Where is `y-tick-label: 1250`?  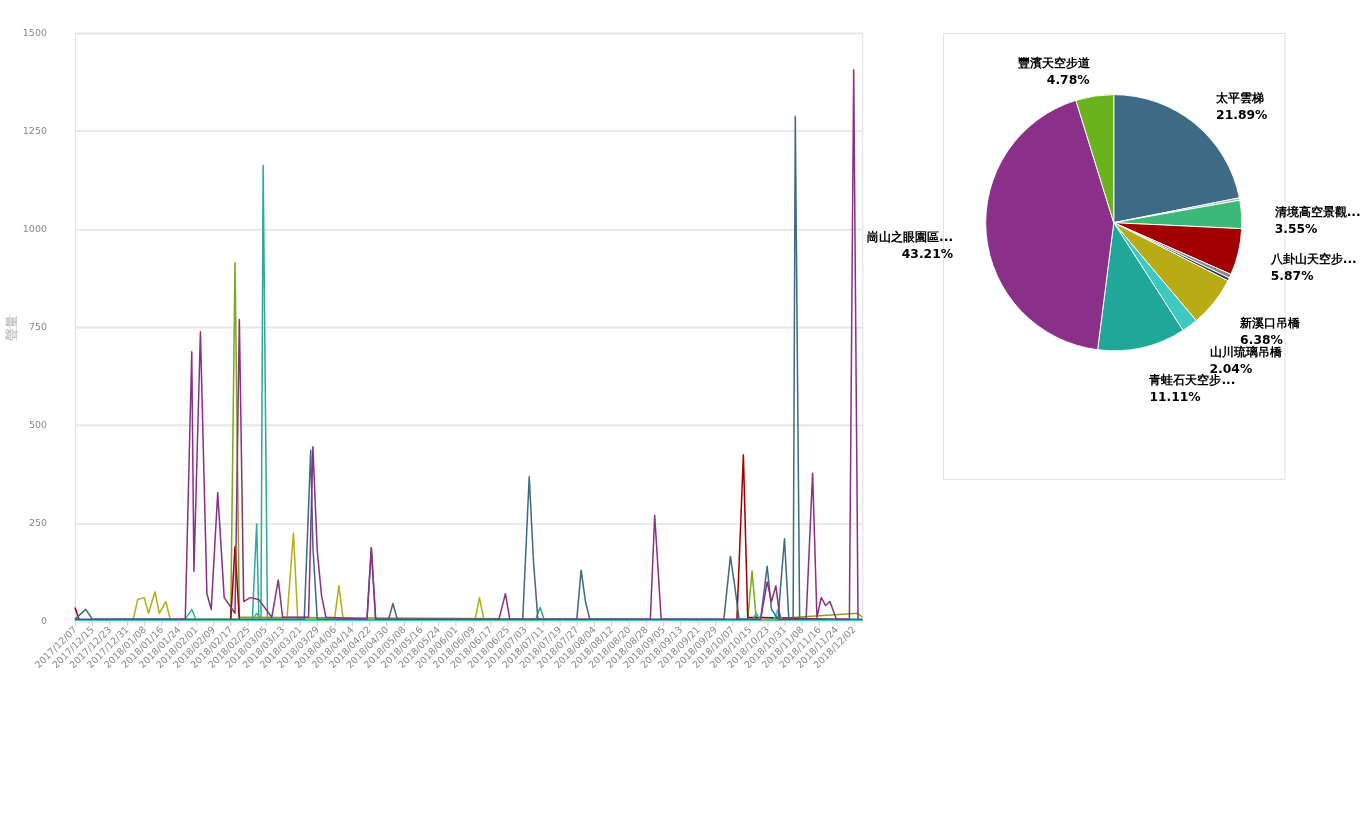
y-tick-label: 1250 is located at coordinates (34, 131).